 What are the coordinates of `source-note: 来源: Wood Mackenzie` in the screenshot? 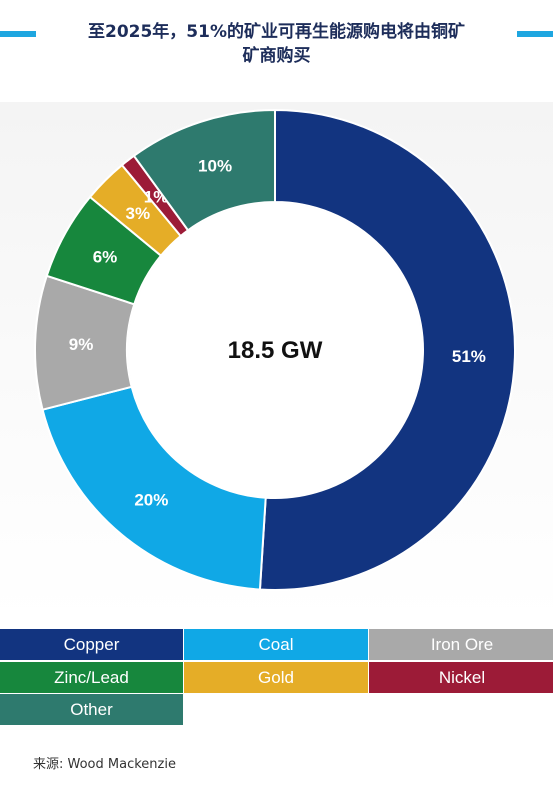 It's located at (104, 764).